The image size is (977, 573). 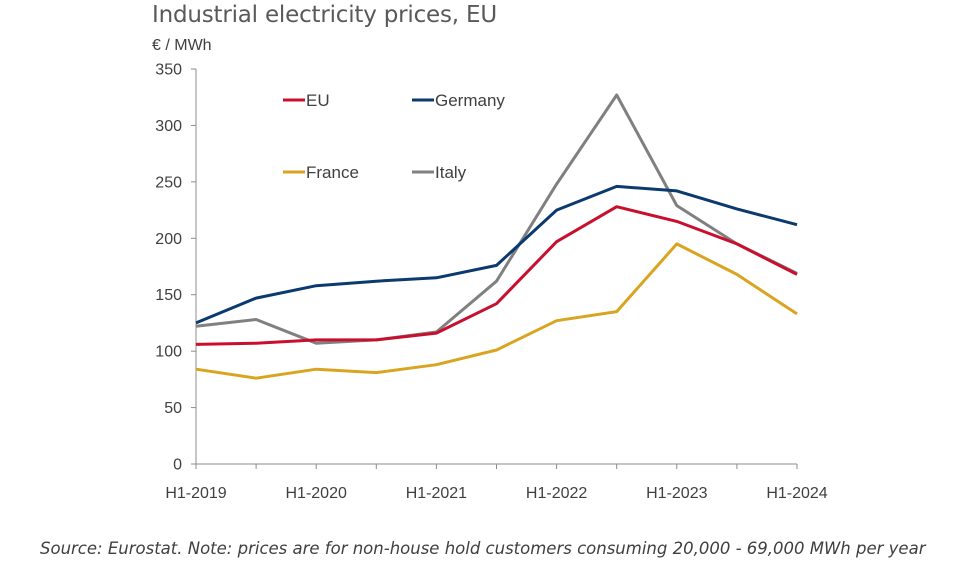 I want to click on x-tick-label: H1-2023, so click(x=676, y=493).